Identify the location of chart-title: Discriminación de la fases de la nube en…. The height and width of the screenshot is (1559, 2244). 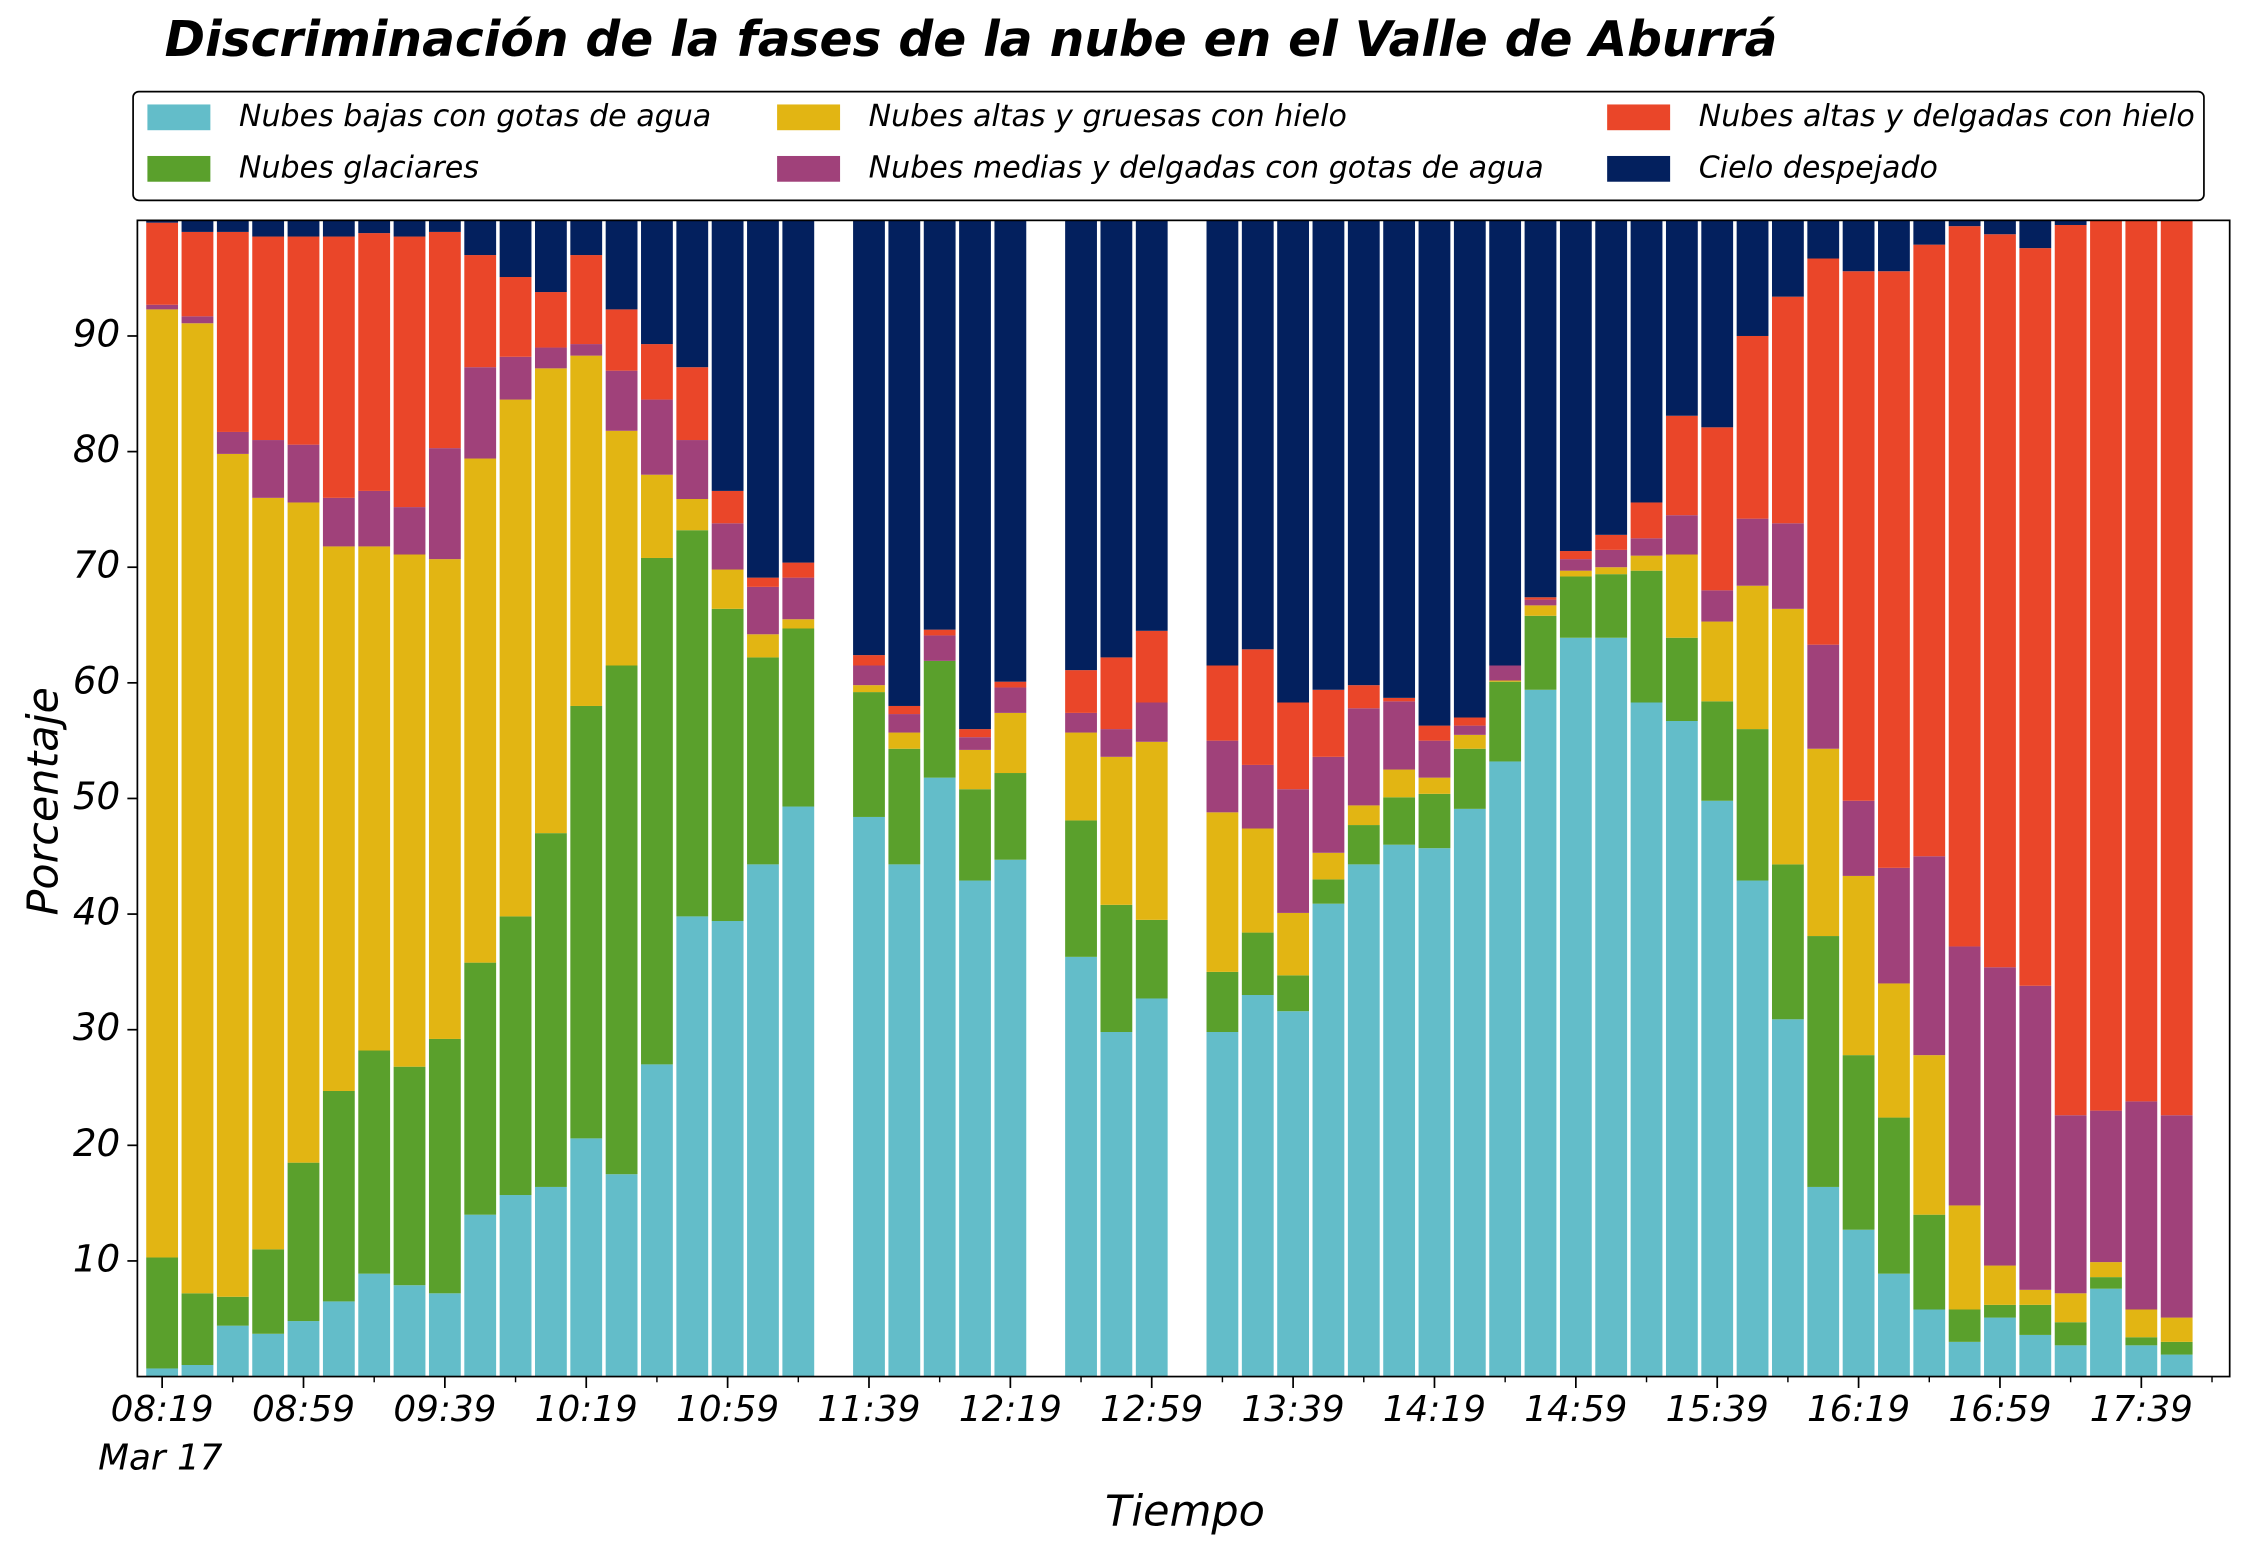
(971, 40).